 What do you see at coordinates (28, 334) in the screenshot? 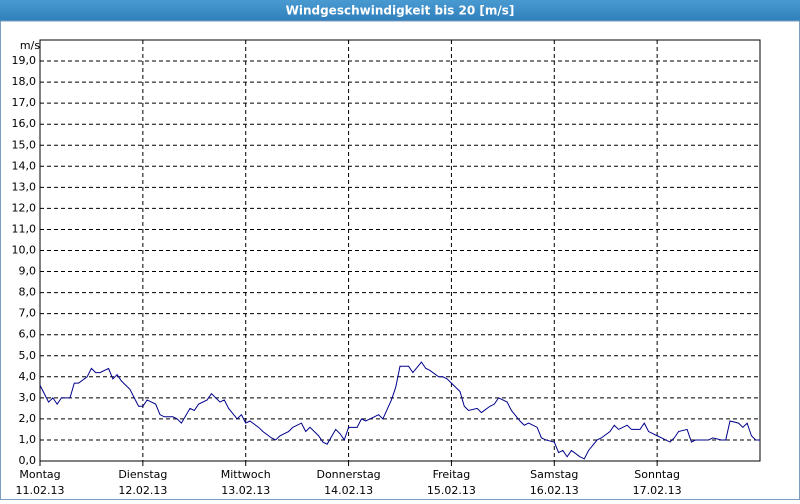
I see `y-tick-label: 6,0` at bounding box center [28, 334].